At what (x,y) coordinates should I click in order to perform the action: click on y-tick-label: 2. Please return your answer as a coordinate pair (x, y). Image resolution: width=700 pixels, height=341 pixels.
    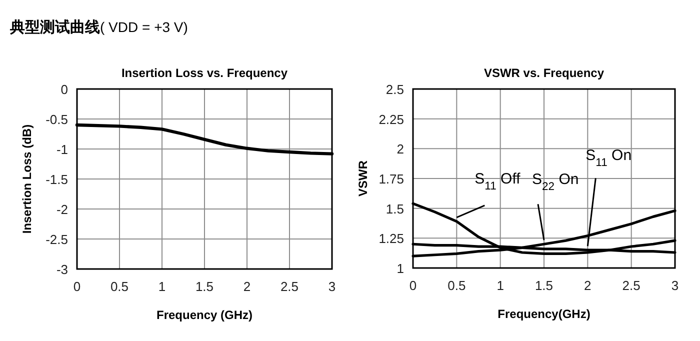
    Looking at the image, I should click on (400, 149).